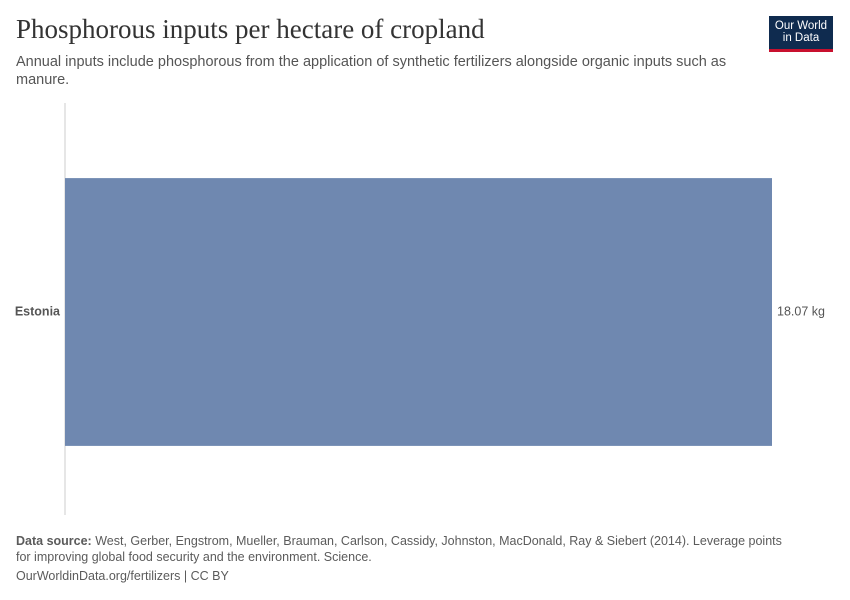  Describe the element at coordinates (38, 311) in the screenshot. I see `y-tick-label: Estonia` at that location.